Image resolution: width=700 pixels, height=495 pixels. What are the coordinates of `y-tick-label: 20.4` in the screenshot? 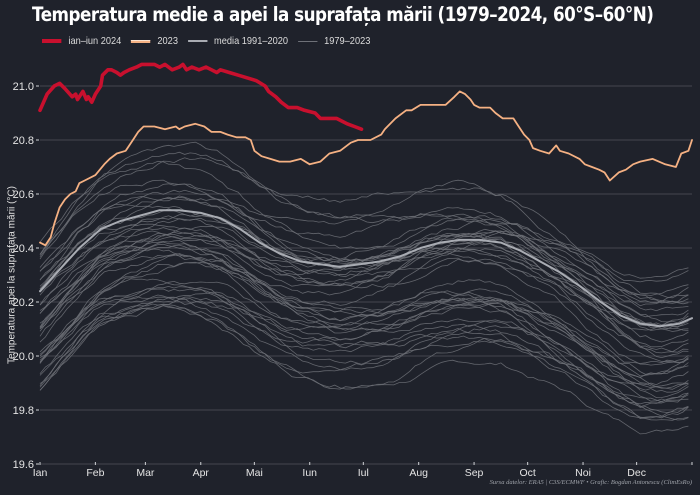 It's located at (23, 249).